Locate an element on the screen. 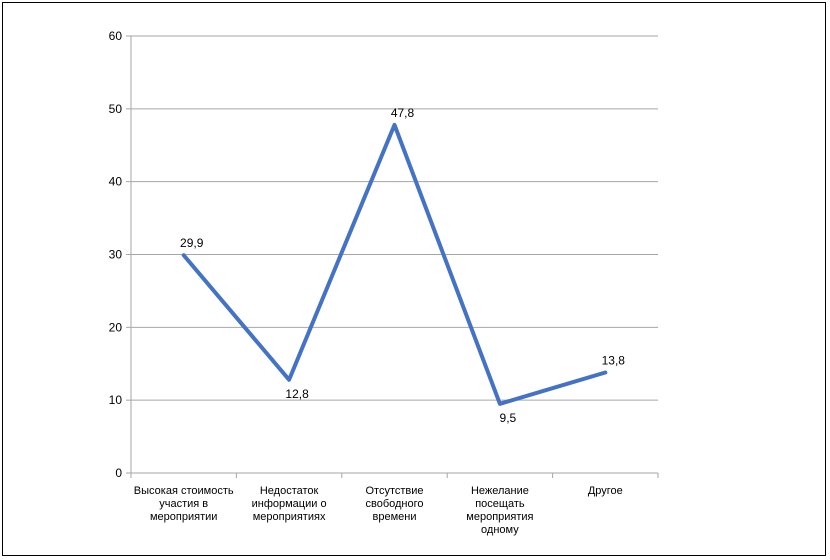  x-tick-label-line: мероприятии is located at coordinates (183, 517).